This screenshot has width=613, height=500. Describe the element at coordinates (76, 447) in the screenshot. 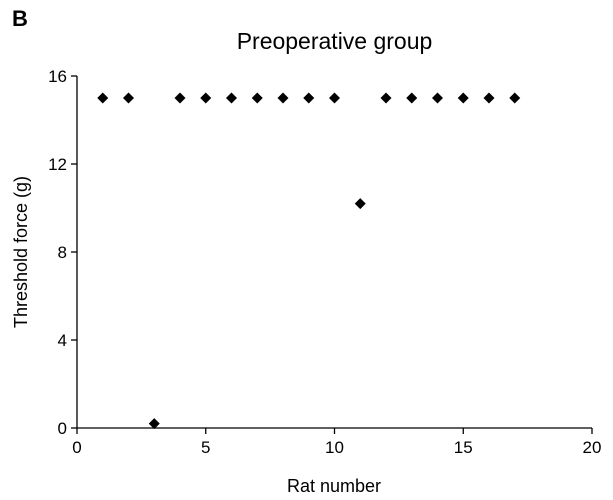

I see `x-tick-label: 0` at that location.